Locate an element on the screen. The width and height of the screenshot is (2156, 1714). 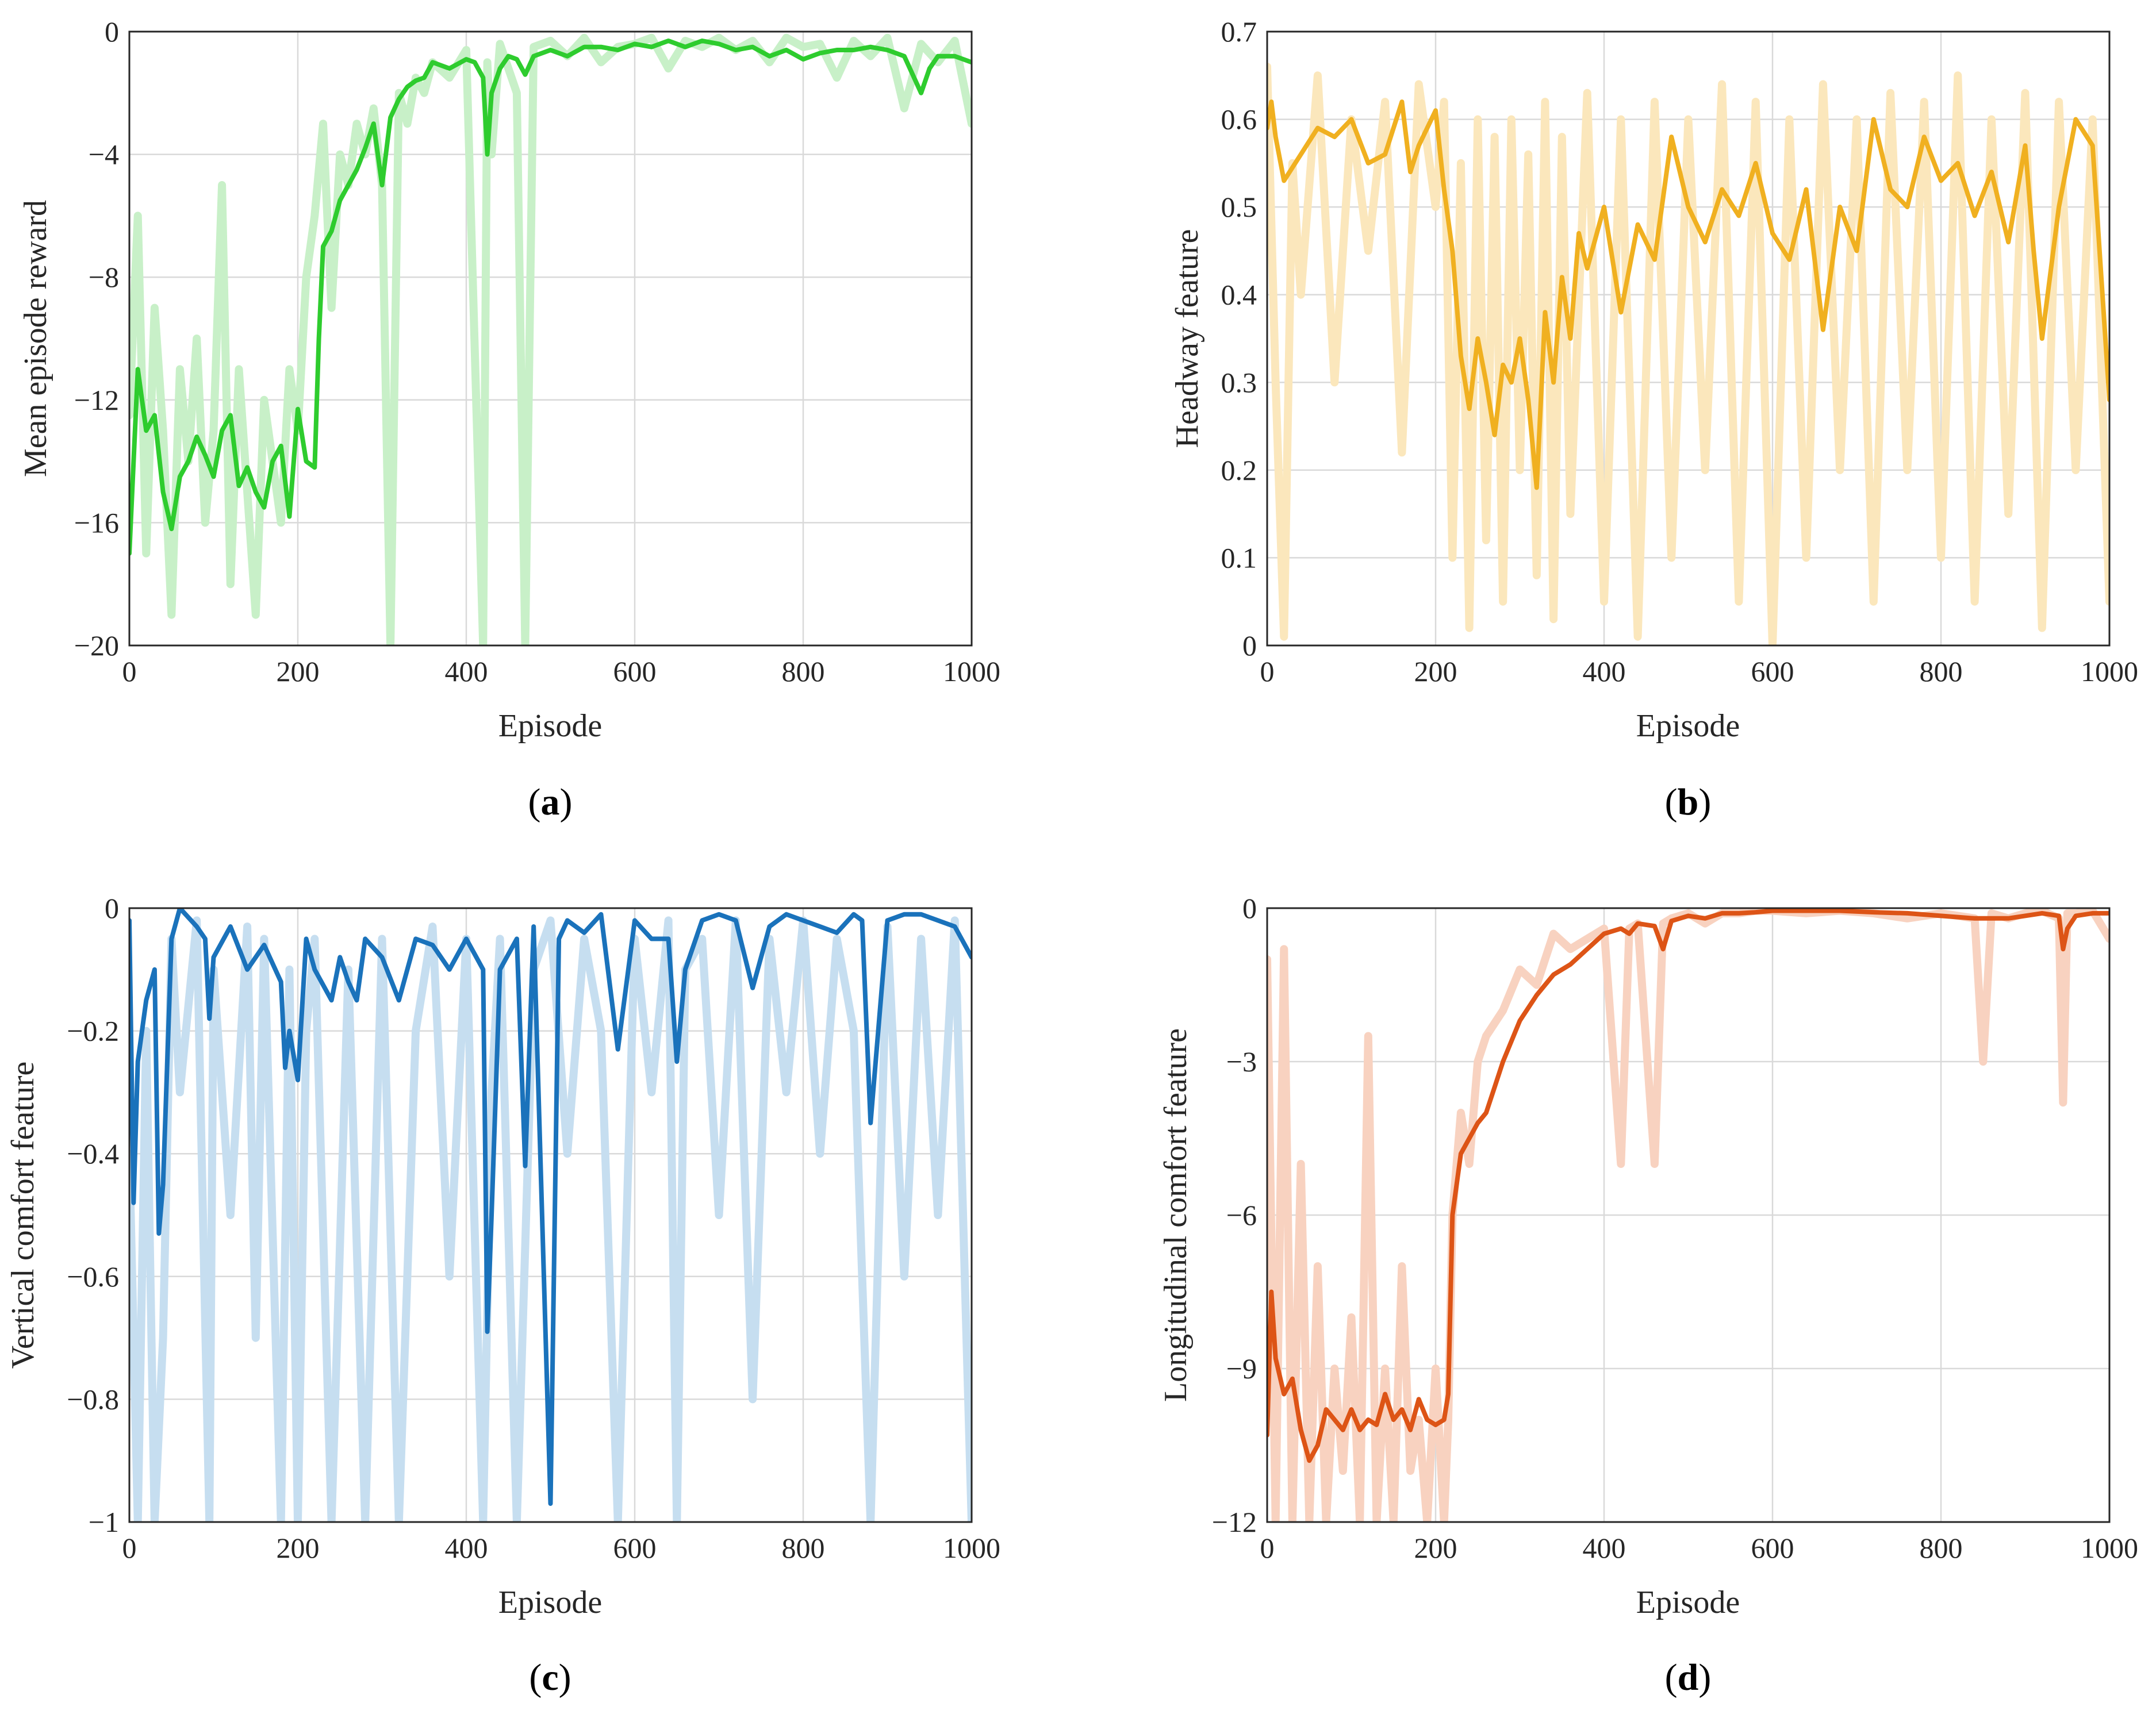
chart-d-xtick-label: 600 is located at coordinates (1772, 1548).